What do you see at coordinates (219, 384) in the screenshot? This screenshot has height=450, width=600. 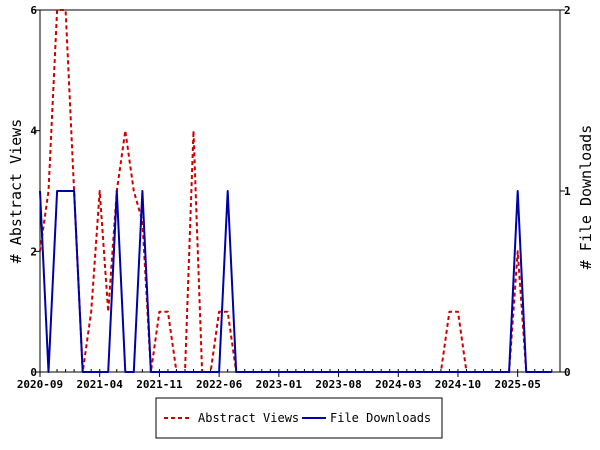 I see `x-tick-label: 2022-06` at bounding box center [219, 384].